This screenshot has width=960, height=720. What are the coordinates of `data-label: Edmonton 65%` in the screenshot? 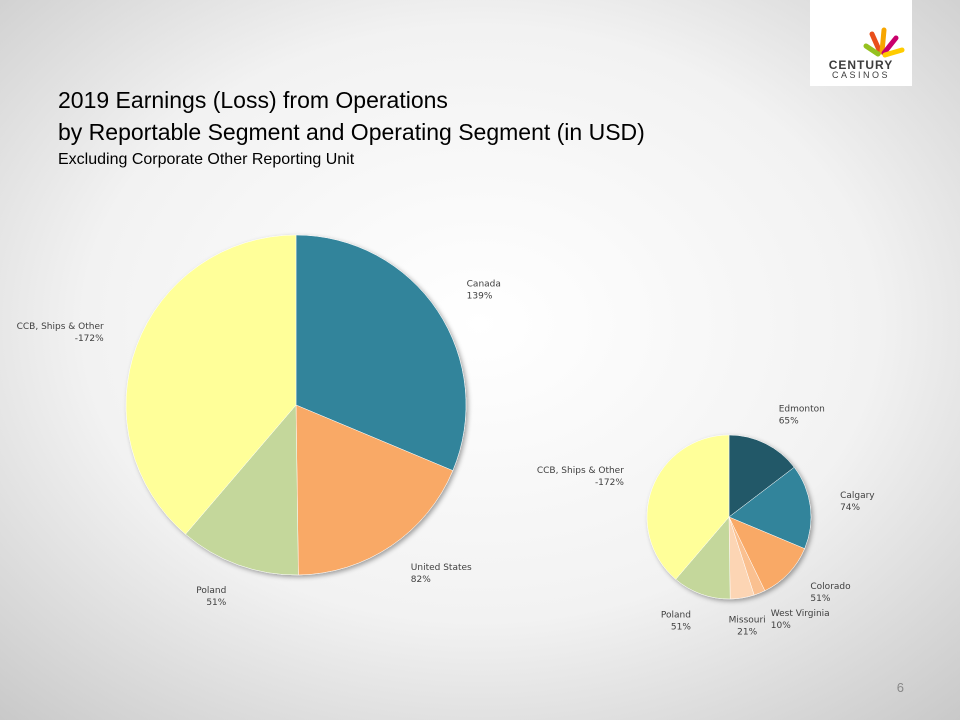 It's located at (802, 416).